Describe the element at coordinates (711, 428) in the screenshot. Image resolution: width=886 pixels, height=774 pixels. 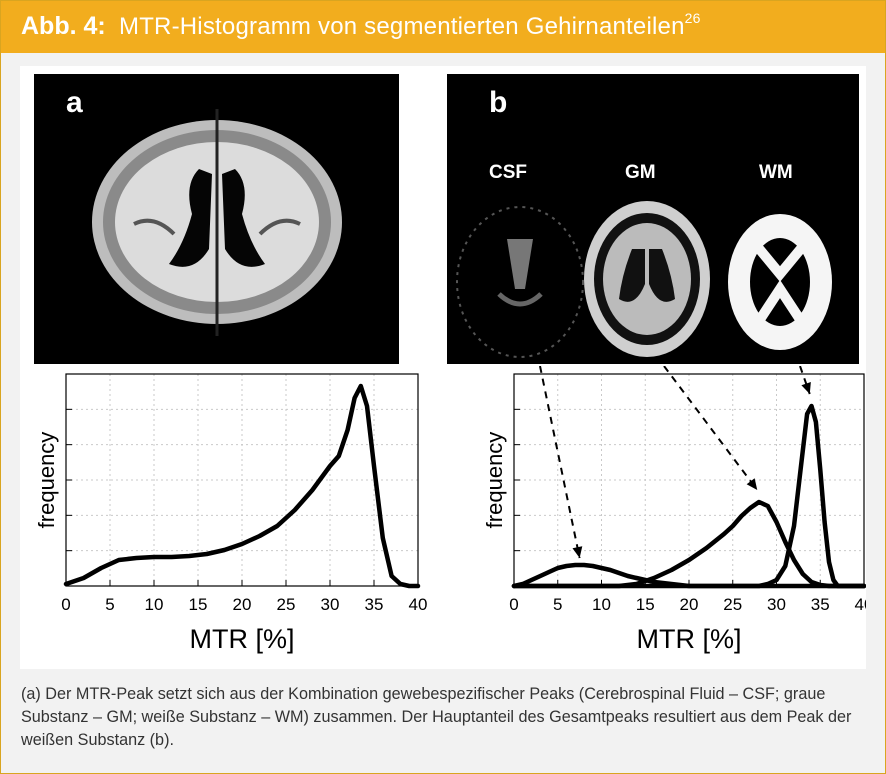
I see `annotation-arrow-gm` at that location.